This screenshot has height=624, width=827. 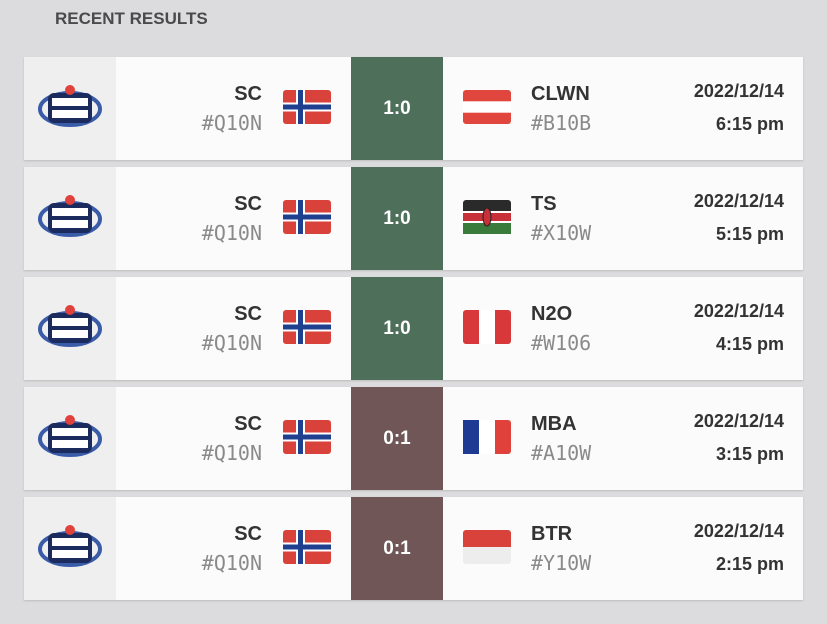 I want to click on team2-tag: #X10W, so click(x=561, y=233).